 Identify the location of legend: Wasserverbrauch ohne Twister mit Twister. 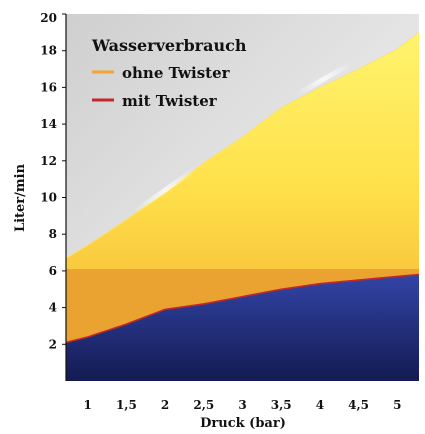
(169, 73).